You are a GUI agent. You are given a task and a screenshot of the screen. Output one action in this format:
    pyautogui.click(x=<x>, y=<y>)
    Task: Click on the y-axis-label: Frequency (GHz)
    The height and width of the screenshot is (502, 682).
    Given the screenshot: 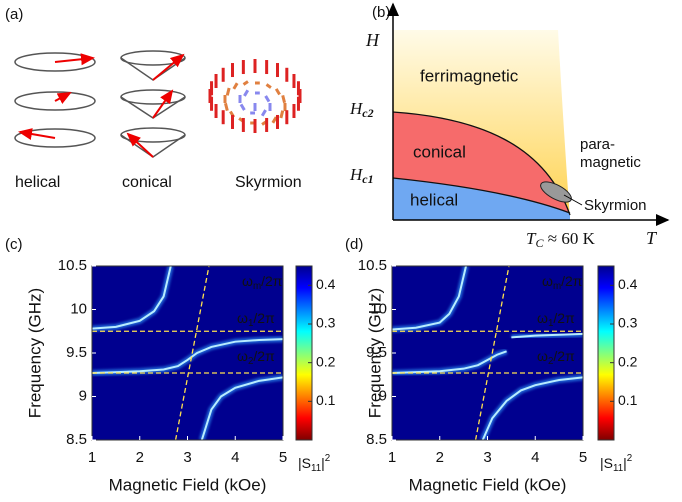 What is the action you would take?
    pyautogui.click(x=374, y=353)
    